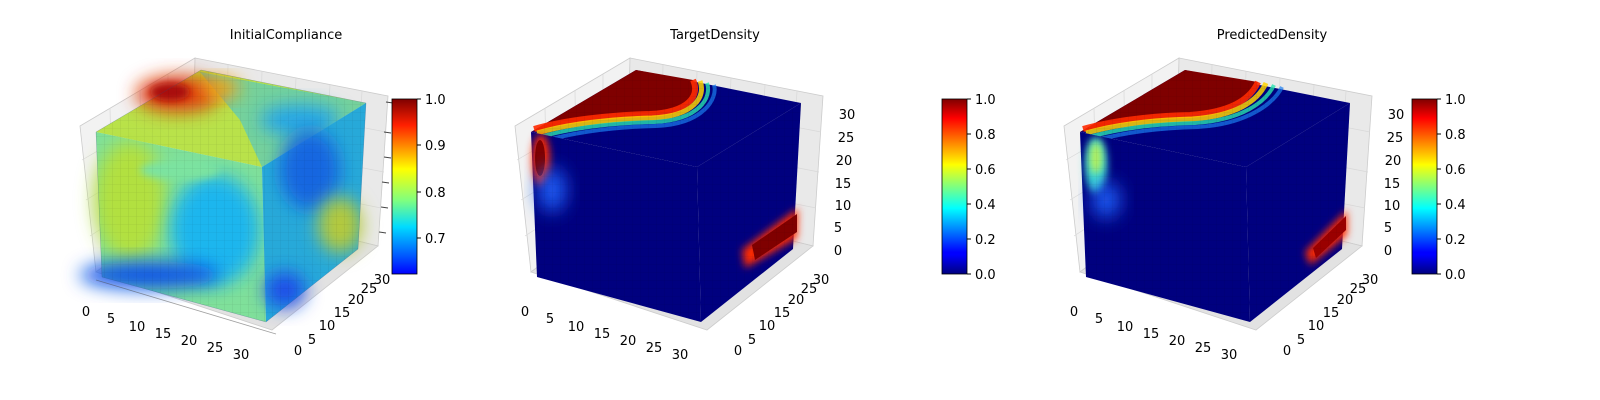  Describe the element at coordinates (1287, 351) in the screenshot. I see `panel-3-y-tick: 0` at that location.